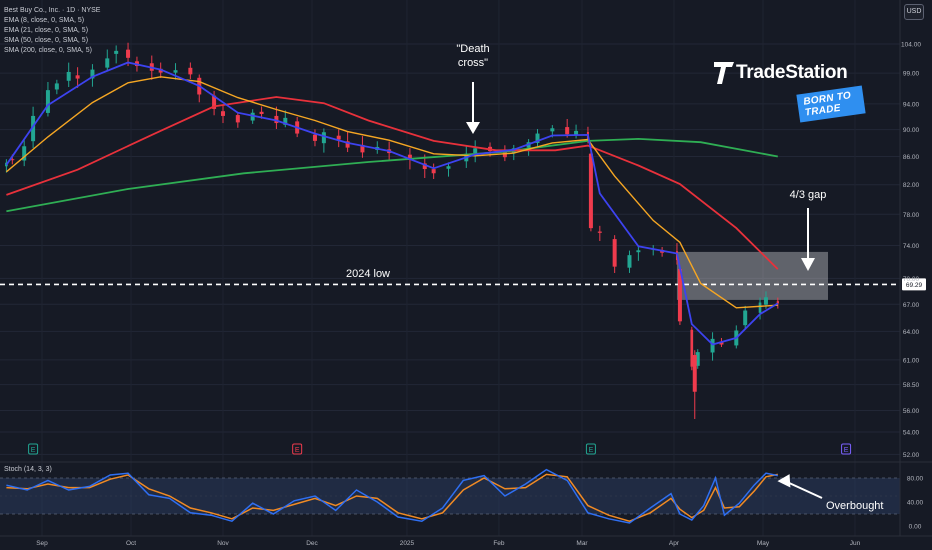 Image resolution: width=932 pixels, height=550 pixels. I want to click on overbought-arrowhead, so click(784, 481).